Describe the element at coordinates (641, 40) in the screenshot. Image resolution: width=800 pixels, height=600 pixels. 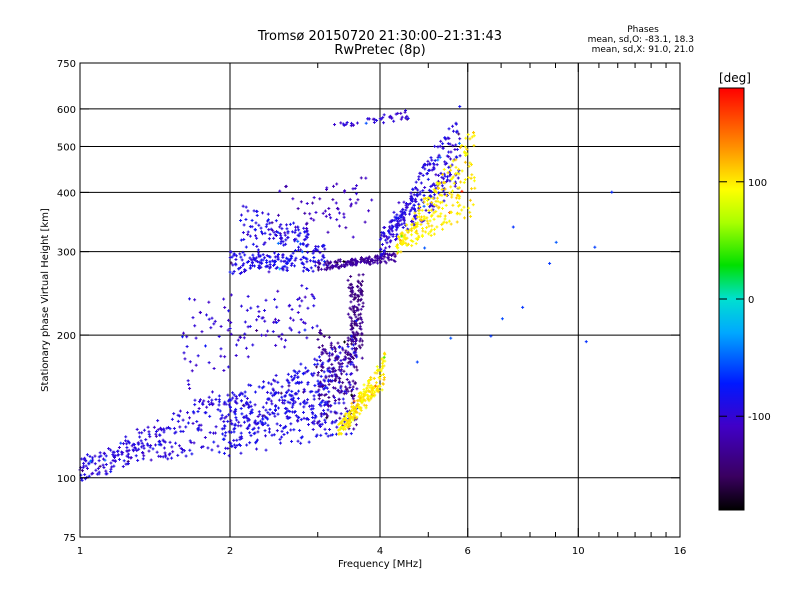
I see `stats-line-o: mean, sd,O: -83.1, 18.3` at that location.